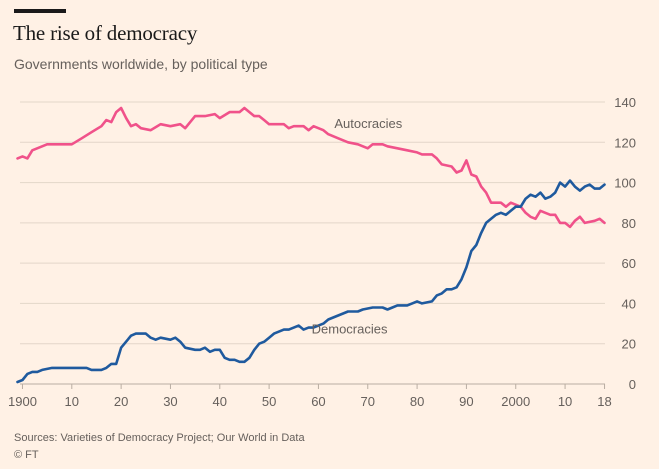  Describe the element at coordinates (269, 401) in the screenshot. I see `x-tick-label: 50` at that location.